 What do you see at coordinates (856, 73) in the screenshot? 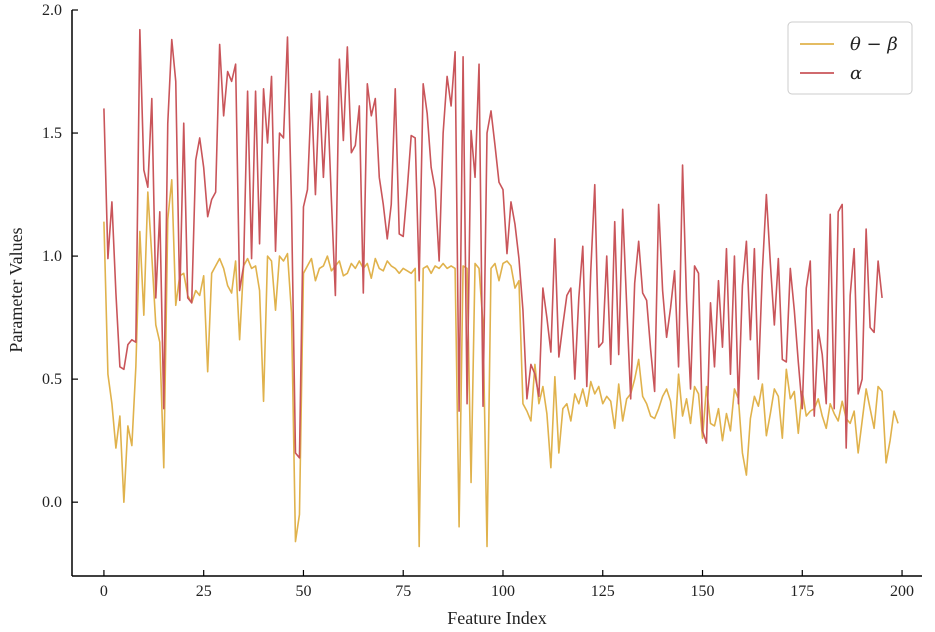
I see `legend-label: α` at bounding box center [856, 73].